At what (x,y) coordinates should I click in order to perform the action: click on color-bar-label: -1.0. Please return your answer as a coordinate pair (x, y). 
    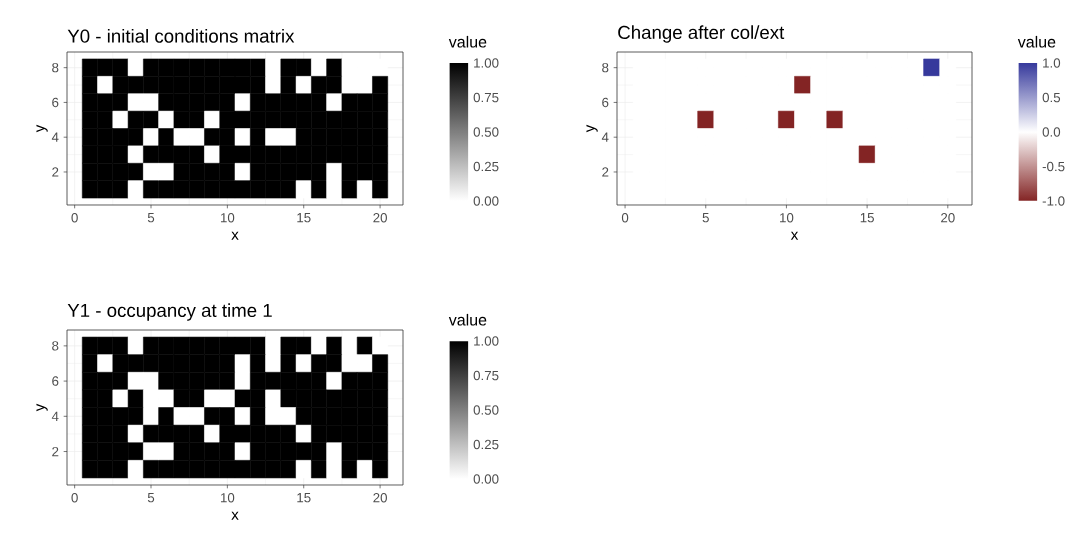
    Looking at the image, I should click on (1053, 201).